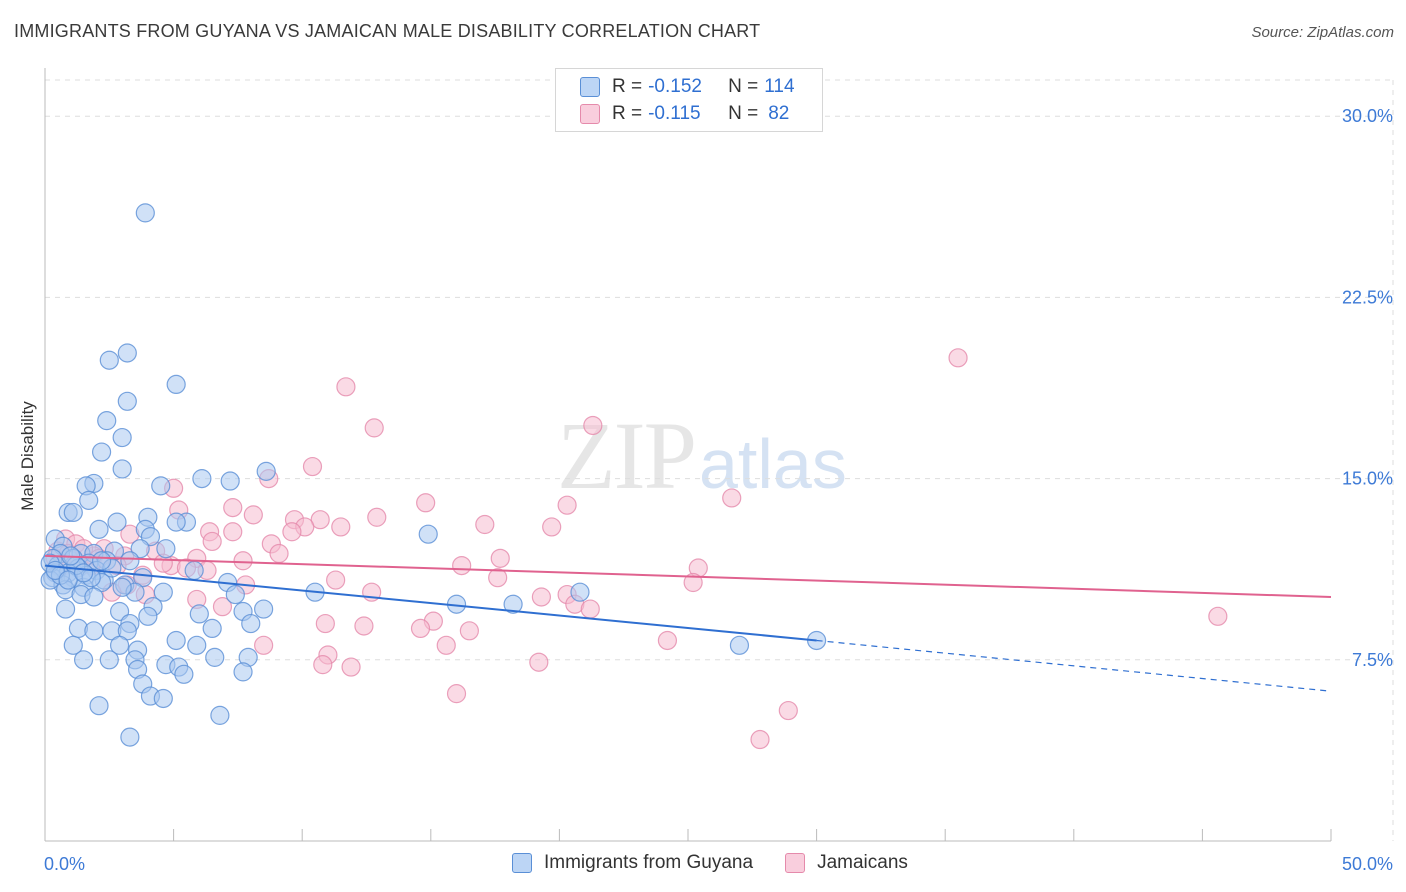 The width and height of the screenshot is (1406, 892). What do you see at coordinates (649, 862) in the screenshot?
I see `legend-label-guyana: Immigrants from Guyana` at bounding box center [649, 862].